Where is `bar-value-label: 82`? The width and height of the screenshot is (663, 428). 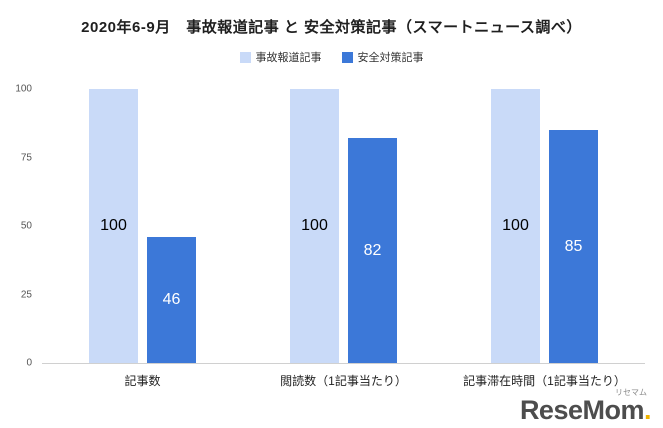 bar-value-label: 82 is located at coordinates (372, 250).